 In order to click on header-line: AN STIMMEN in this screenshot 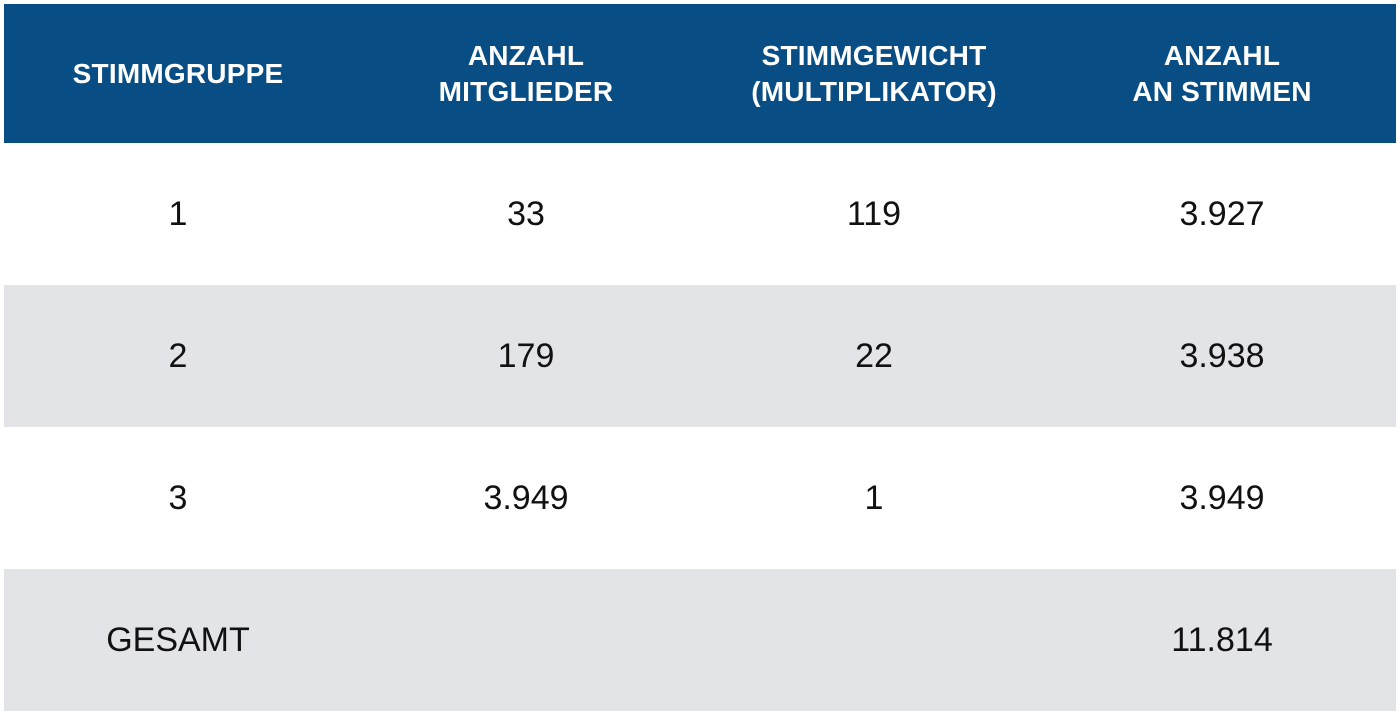, I will do `click(1222, 91)`.